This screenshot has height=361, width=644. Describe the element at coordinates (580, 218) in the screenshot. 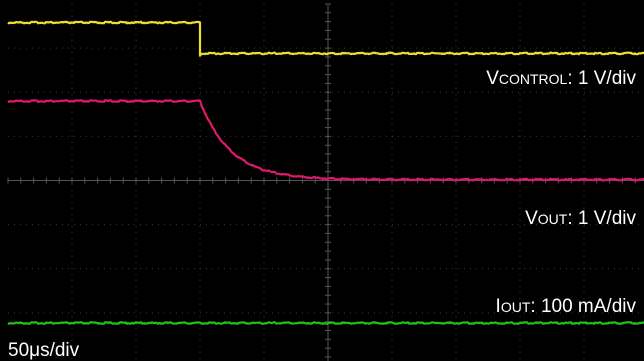

I see `vout-label: VOUT: 1 V/div` at that location.